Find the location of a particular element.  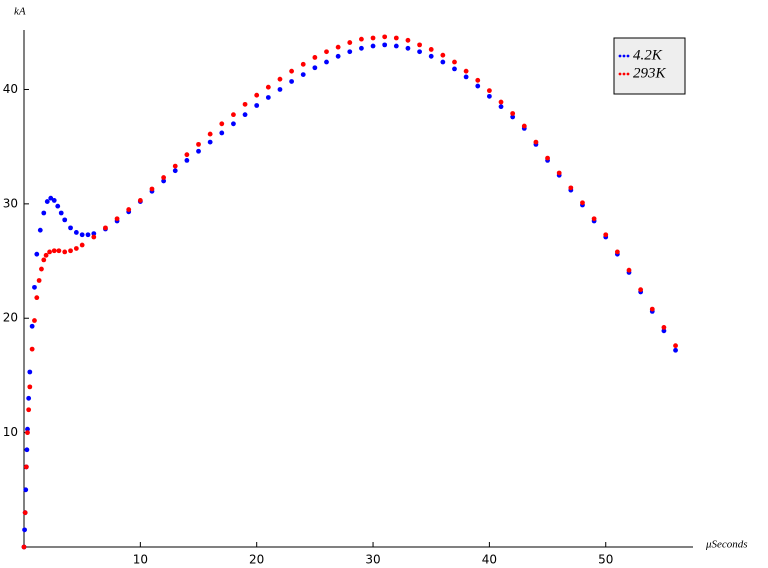

x-tick-label: 30 is located at coordinates (372, 560).